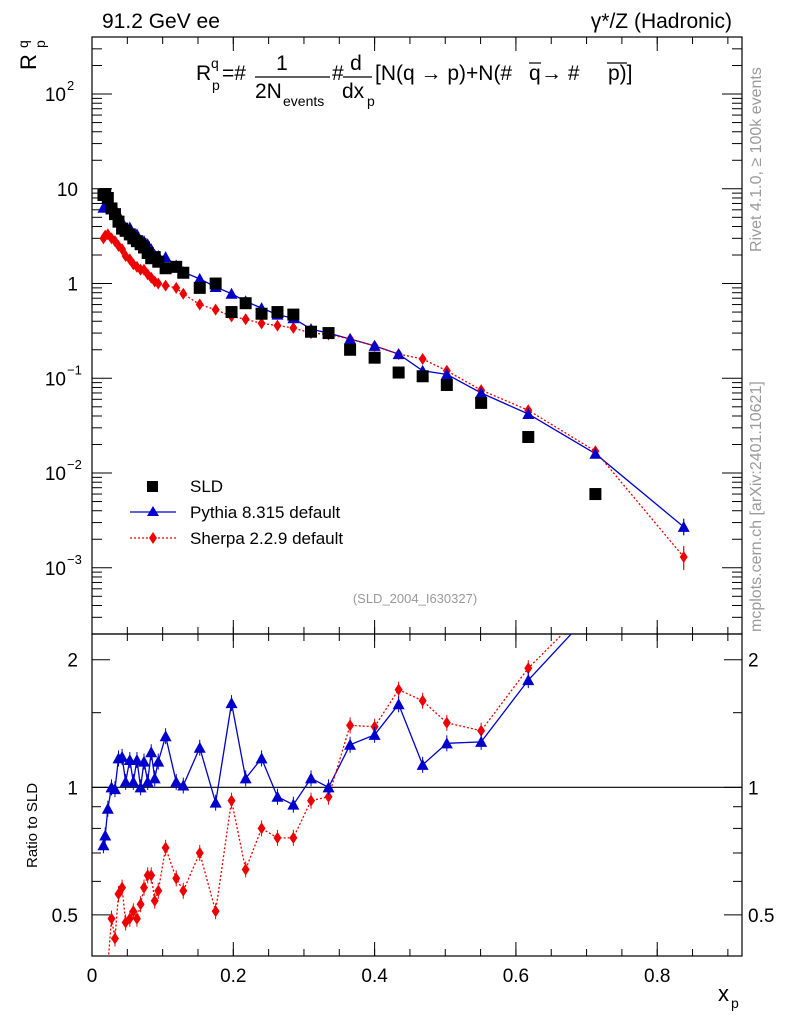  I want to click on svg-text: 2, so click(70, 85).